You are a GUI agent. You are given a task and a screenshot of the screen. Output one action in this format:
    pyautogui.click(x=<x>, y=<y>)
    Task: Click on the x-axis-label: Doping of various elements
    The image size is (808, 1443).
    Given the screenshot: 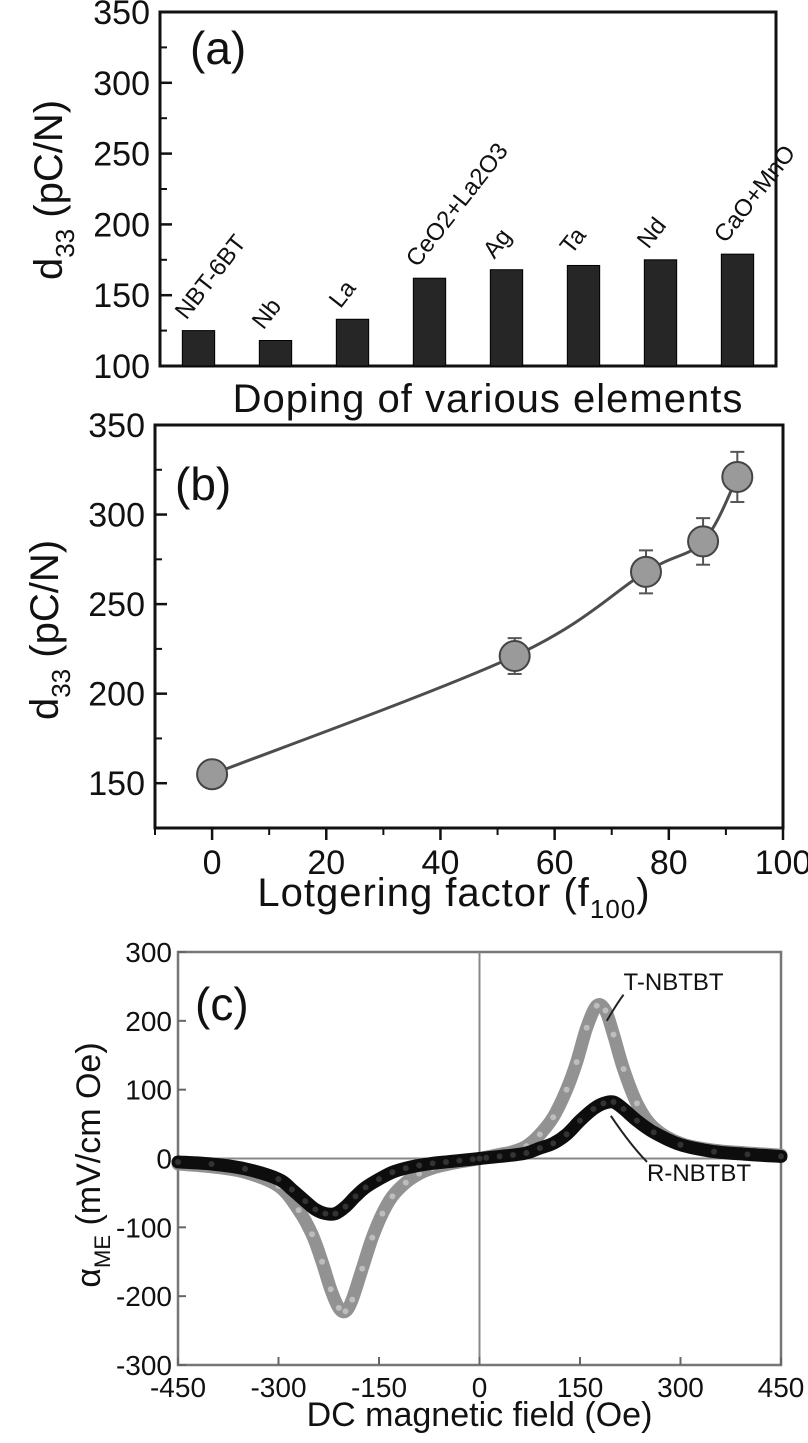 What is the action you would take?
    pyautogui.click(x=488, y=399)
    